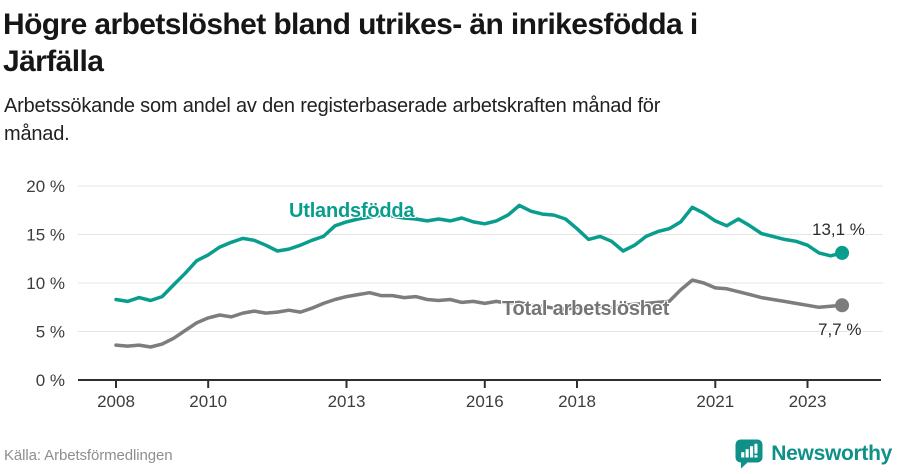 Image resolution: width=900 pixels, height=474 pixels. I want to click on x-tick-label: 2021, so click(715, 401).